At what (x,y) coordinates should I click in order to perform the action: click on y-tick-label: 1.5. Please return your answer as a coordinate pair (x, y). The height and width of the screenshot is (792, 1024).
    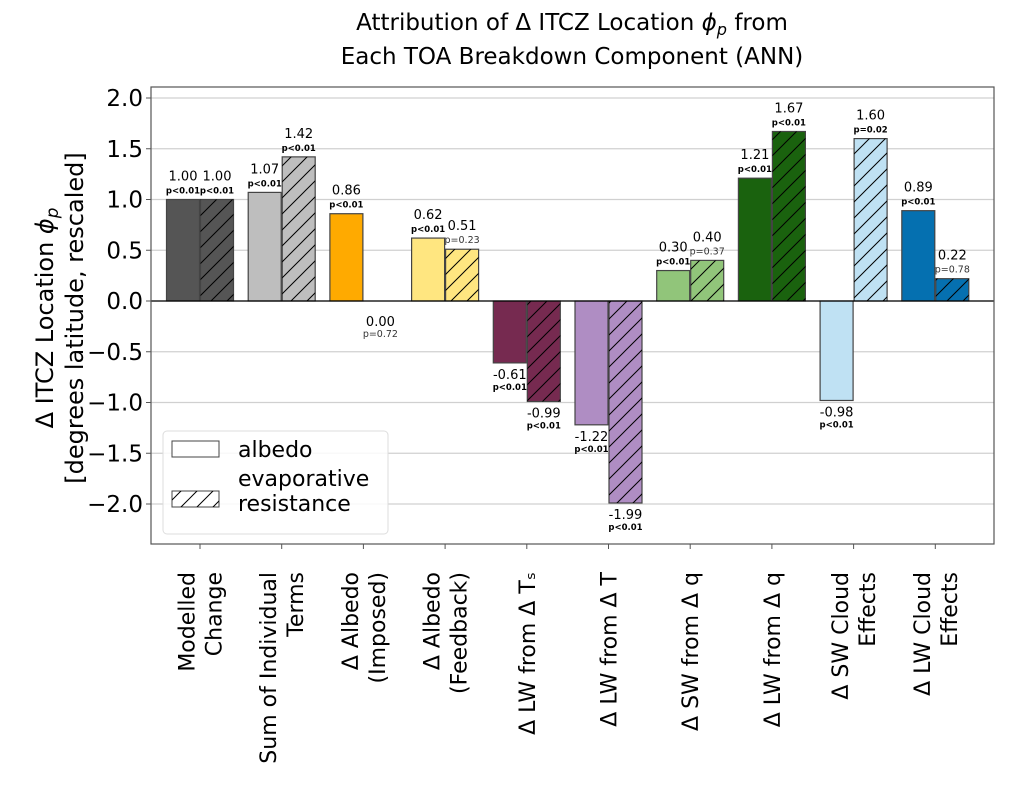
    Looking at the image, I should click on (124, 150).